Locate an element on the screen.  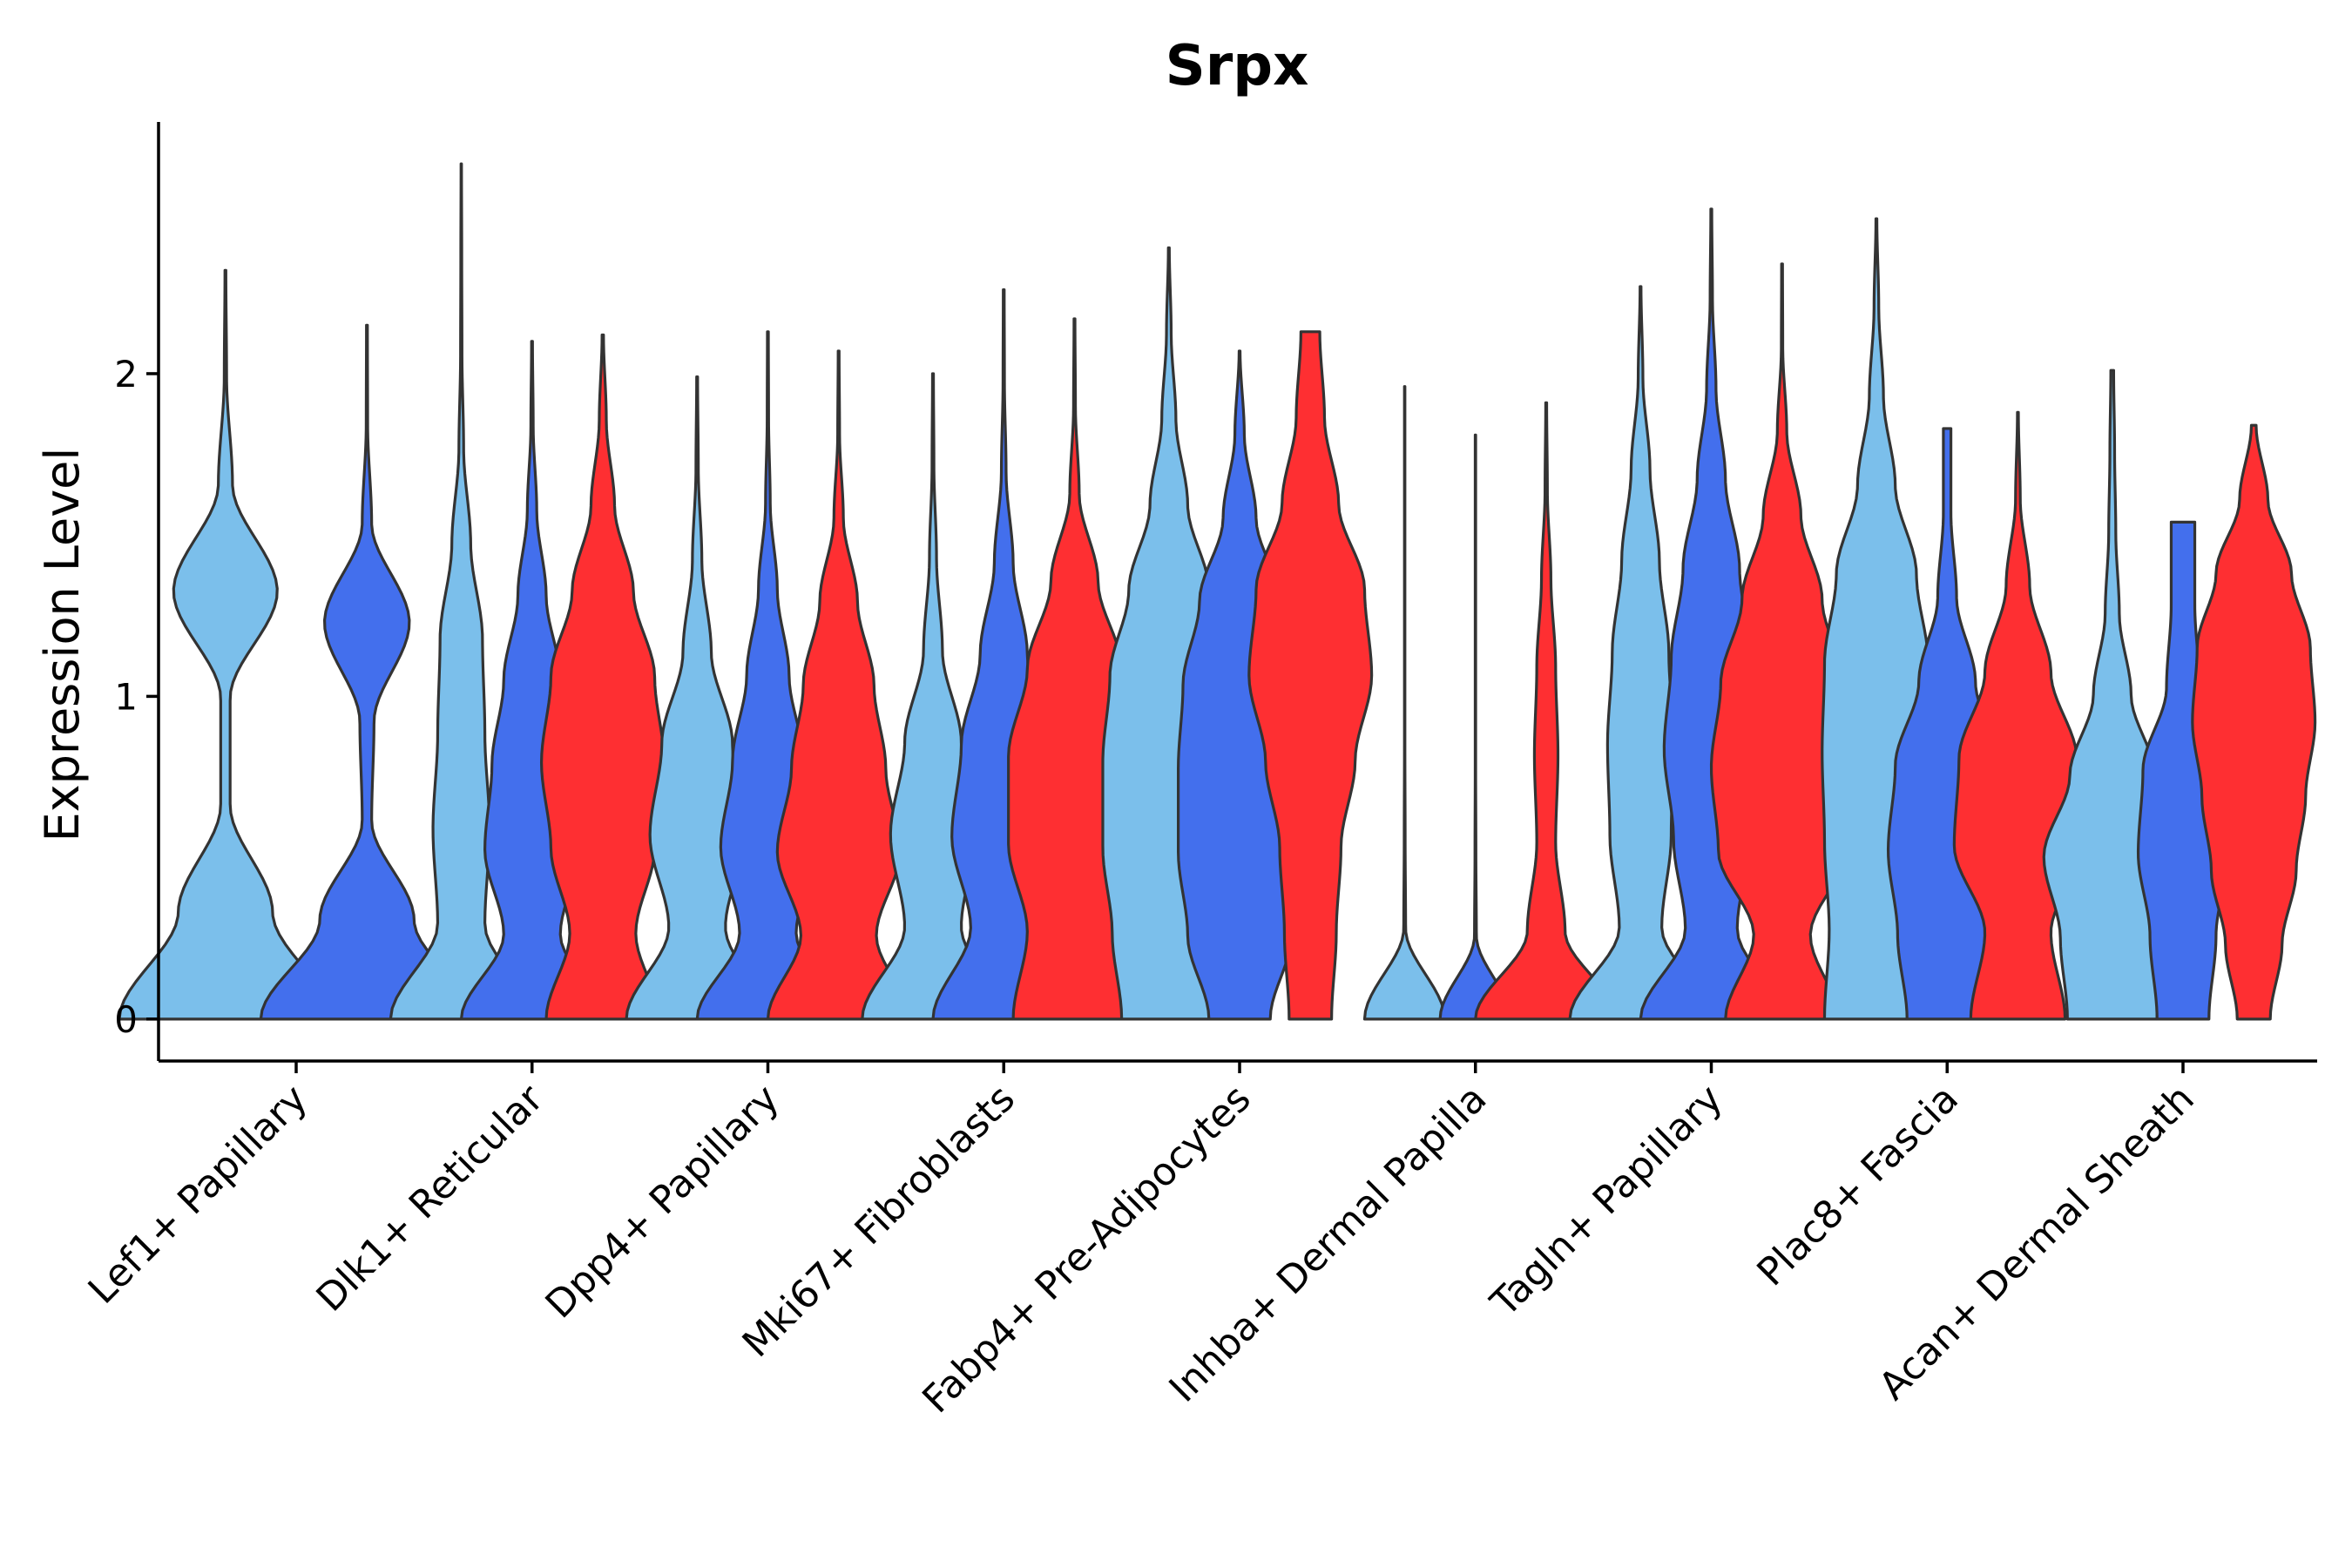
y-tick-label: 0 is located at coordinates (126, 1019).